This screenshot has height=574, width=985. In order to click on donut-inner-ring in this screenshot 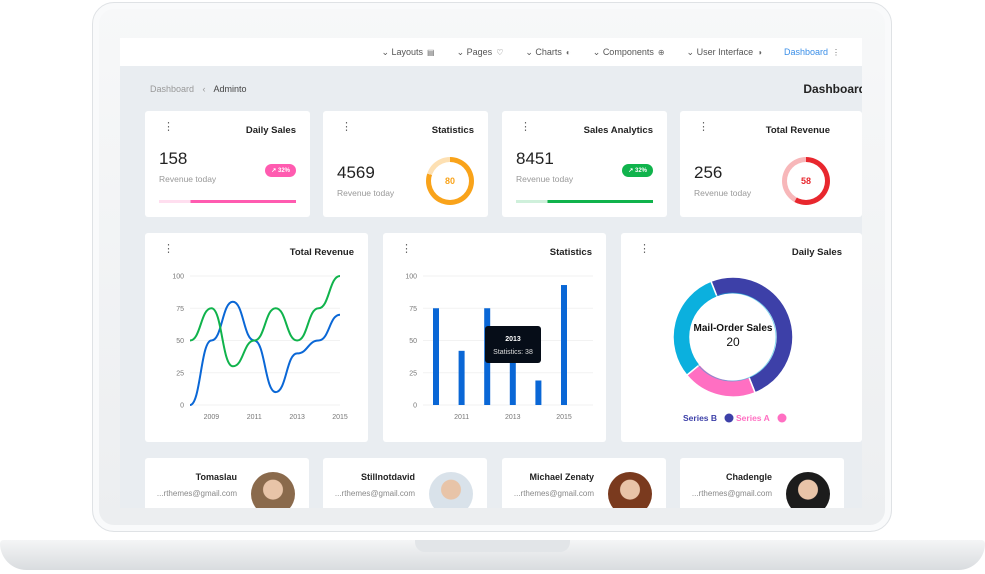, I will do `click(732, 337)`.